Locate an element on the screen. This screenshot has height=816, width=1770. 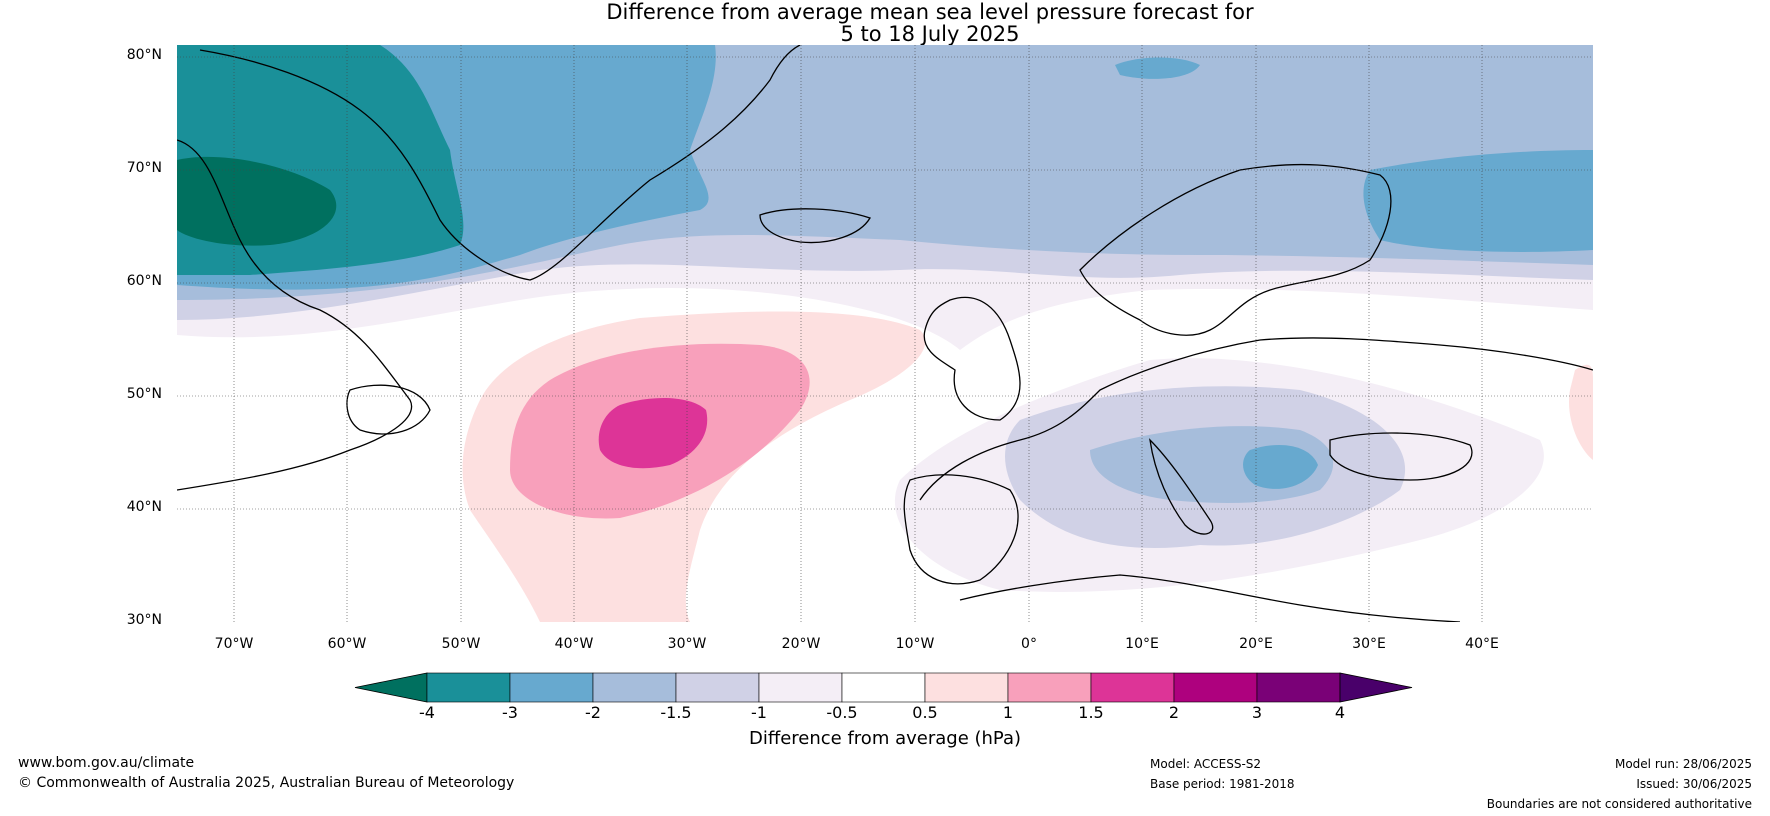
lat-label-40n: 40°N is located at coordinates (144, 507).